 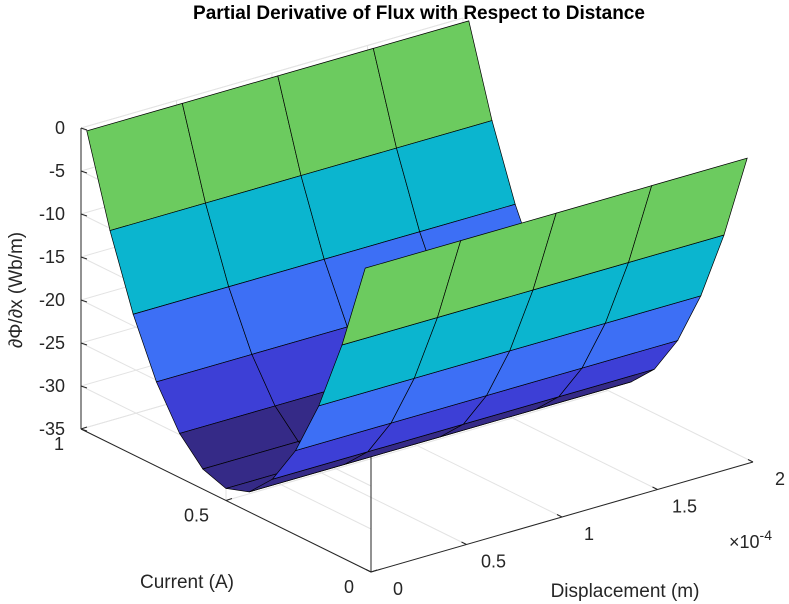 What do you see at coordinates (766, 535) in the screenshot?
I see `x-exponent-power: -4` at bounding box center [766, 535].